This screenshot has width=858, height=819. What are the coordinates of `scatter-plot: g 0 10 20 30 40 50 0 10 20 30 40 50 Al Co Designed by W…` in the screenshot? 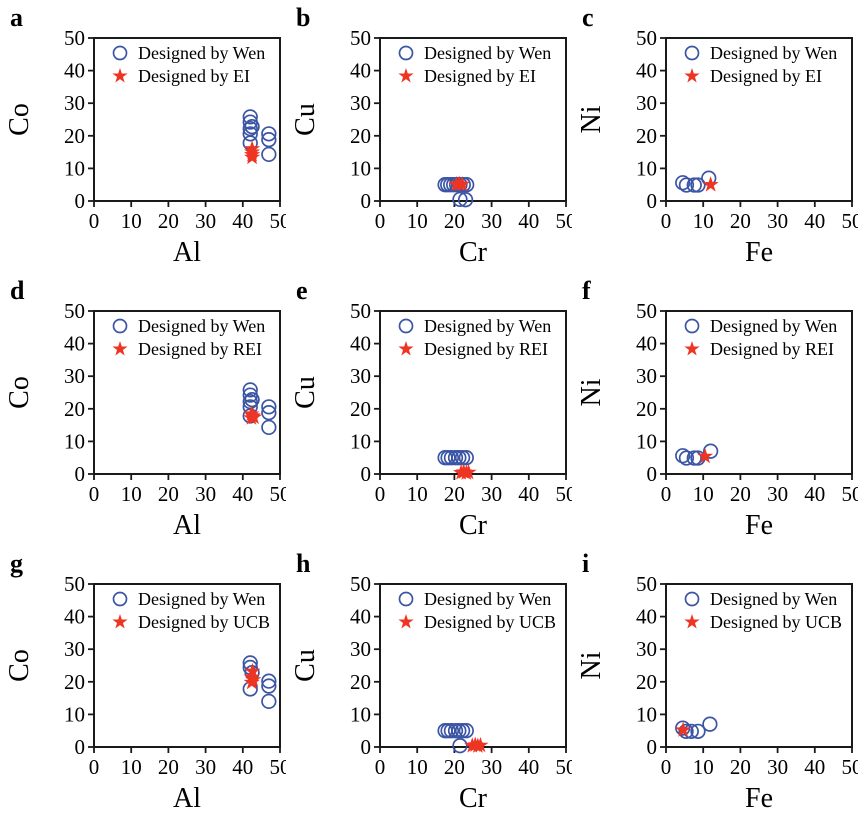 It's located at (145, 681).